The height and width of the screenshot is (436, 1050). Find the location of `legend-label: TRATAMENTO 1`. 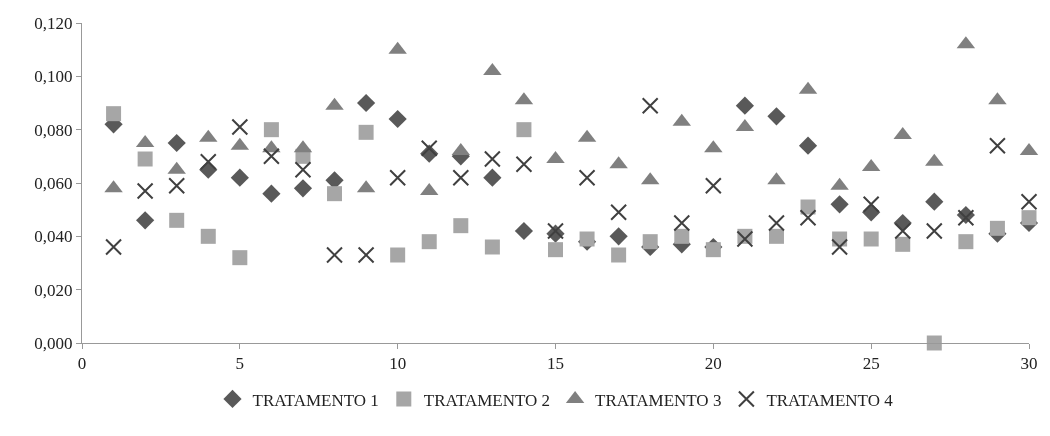

legend-label: TRATAMENTO 1 is located at coordinates (315, 400).